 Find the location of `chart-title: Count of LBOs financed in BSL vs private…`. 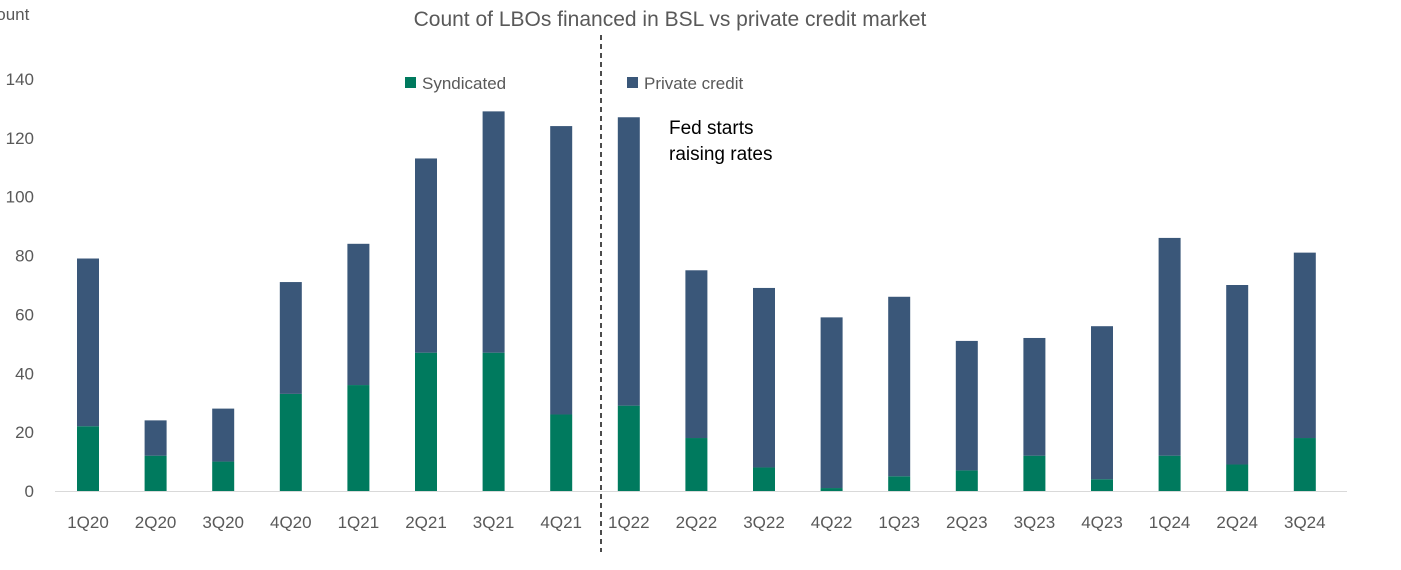

chart-title: Count of LBOs financed in BSL vs private… is located at coordinates (670, 19).